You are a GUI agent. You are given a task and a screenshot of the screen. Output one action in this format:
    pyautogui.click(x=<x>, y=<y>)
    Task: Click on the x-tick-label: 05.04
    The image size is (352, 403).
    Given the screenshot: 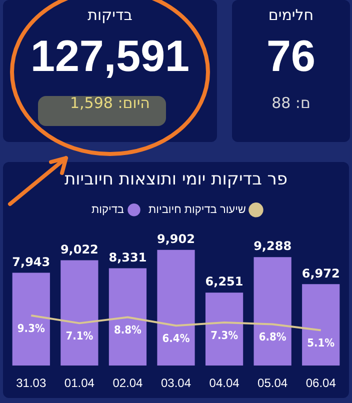 What is the action you would take?
    pyautogui.click(x=273, y=383)
    